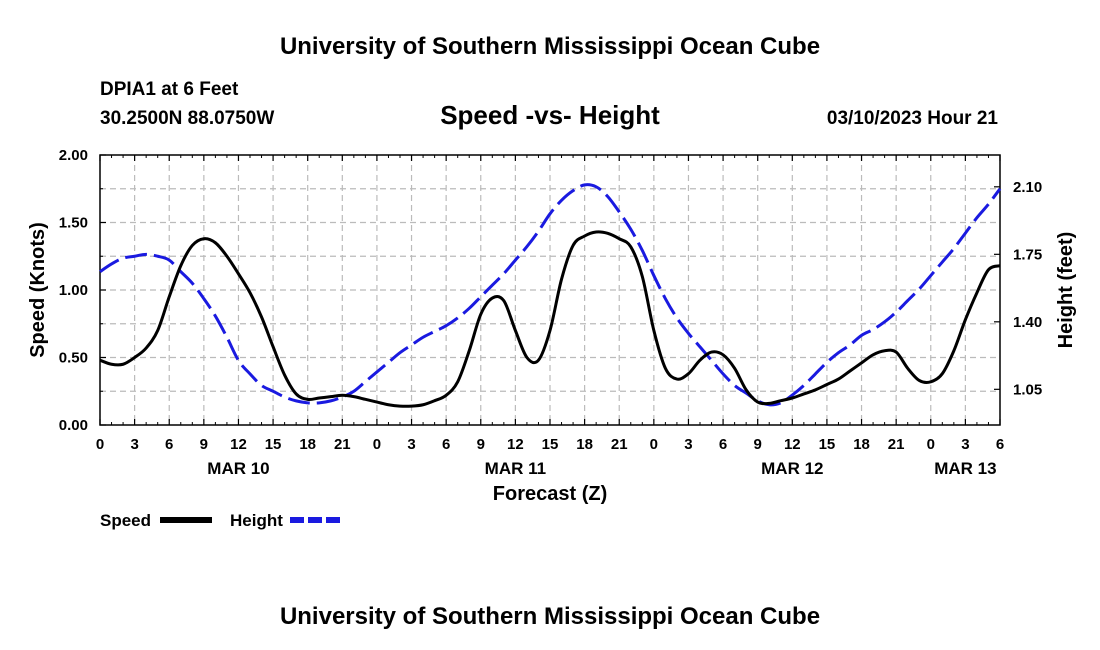 This screenshot has width=1100, height=650. I want to click on chart-subtitle: Speed -vs- Height, so click(550, 115).